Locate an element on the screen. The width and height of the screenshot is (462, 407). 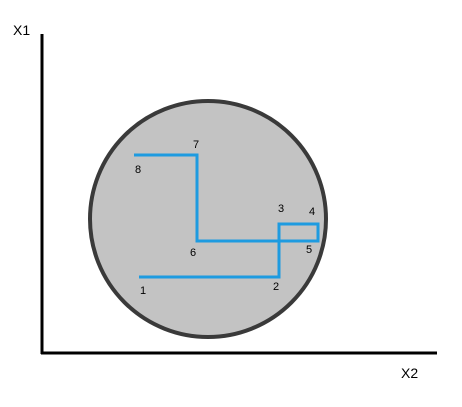
point-label-2: 2 is located at coordinates (276, 287).